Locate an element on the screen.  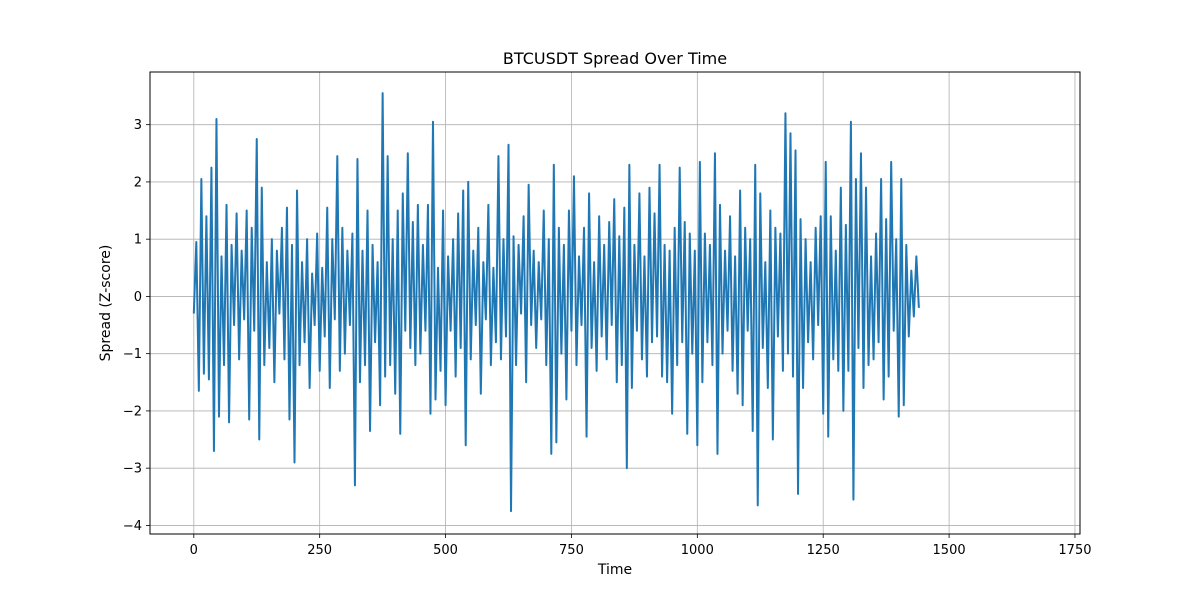
x-tick-label: 1250 is located at coordinates (823, 550).